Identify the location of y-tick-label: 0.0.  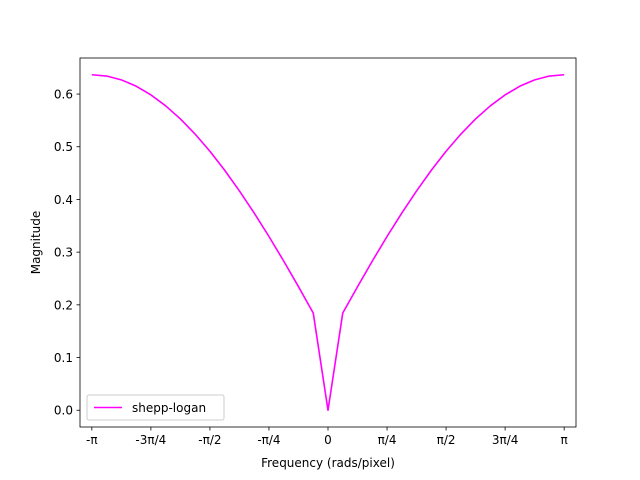
(63, 411).